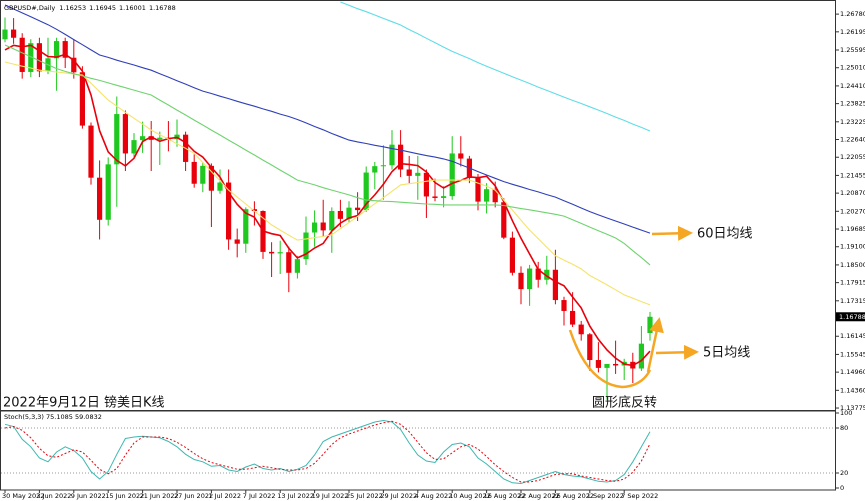 The width and height of the screenshot is (865, 501). I want to click on y-tick-label: 0, so click(842, 488).